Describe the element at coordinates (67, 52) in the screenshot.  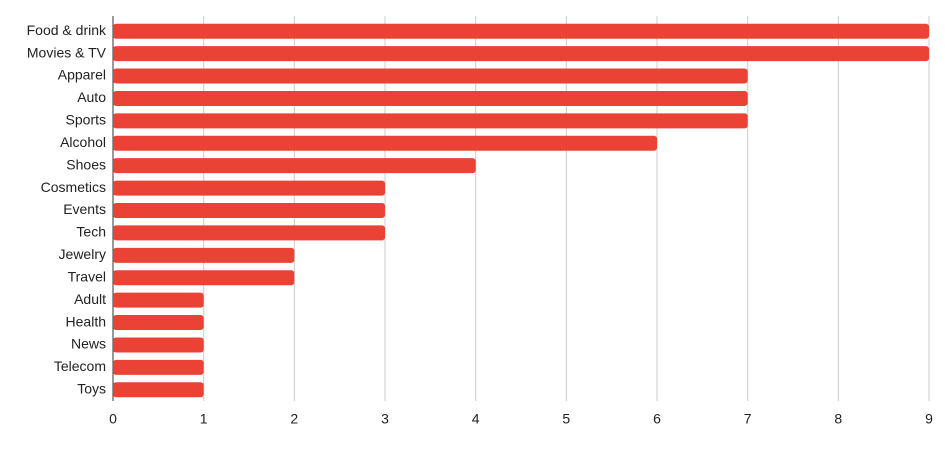
I see `y-tick-label: Movies & TV` at that location.